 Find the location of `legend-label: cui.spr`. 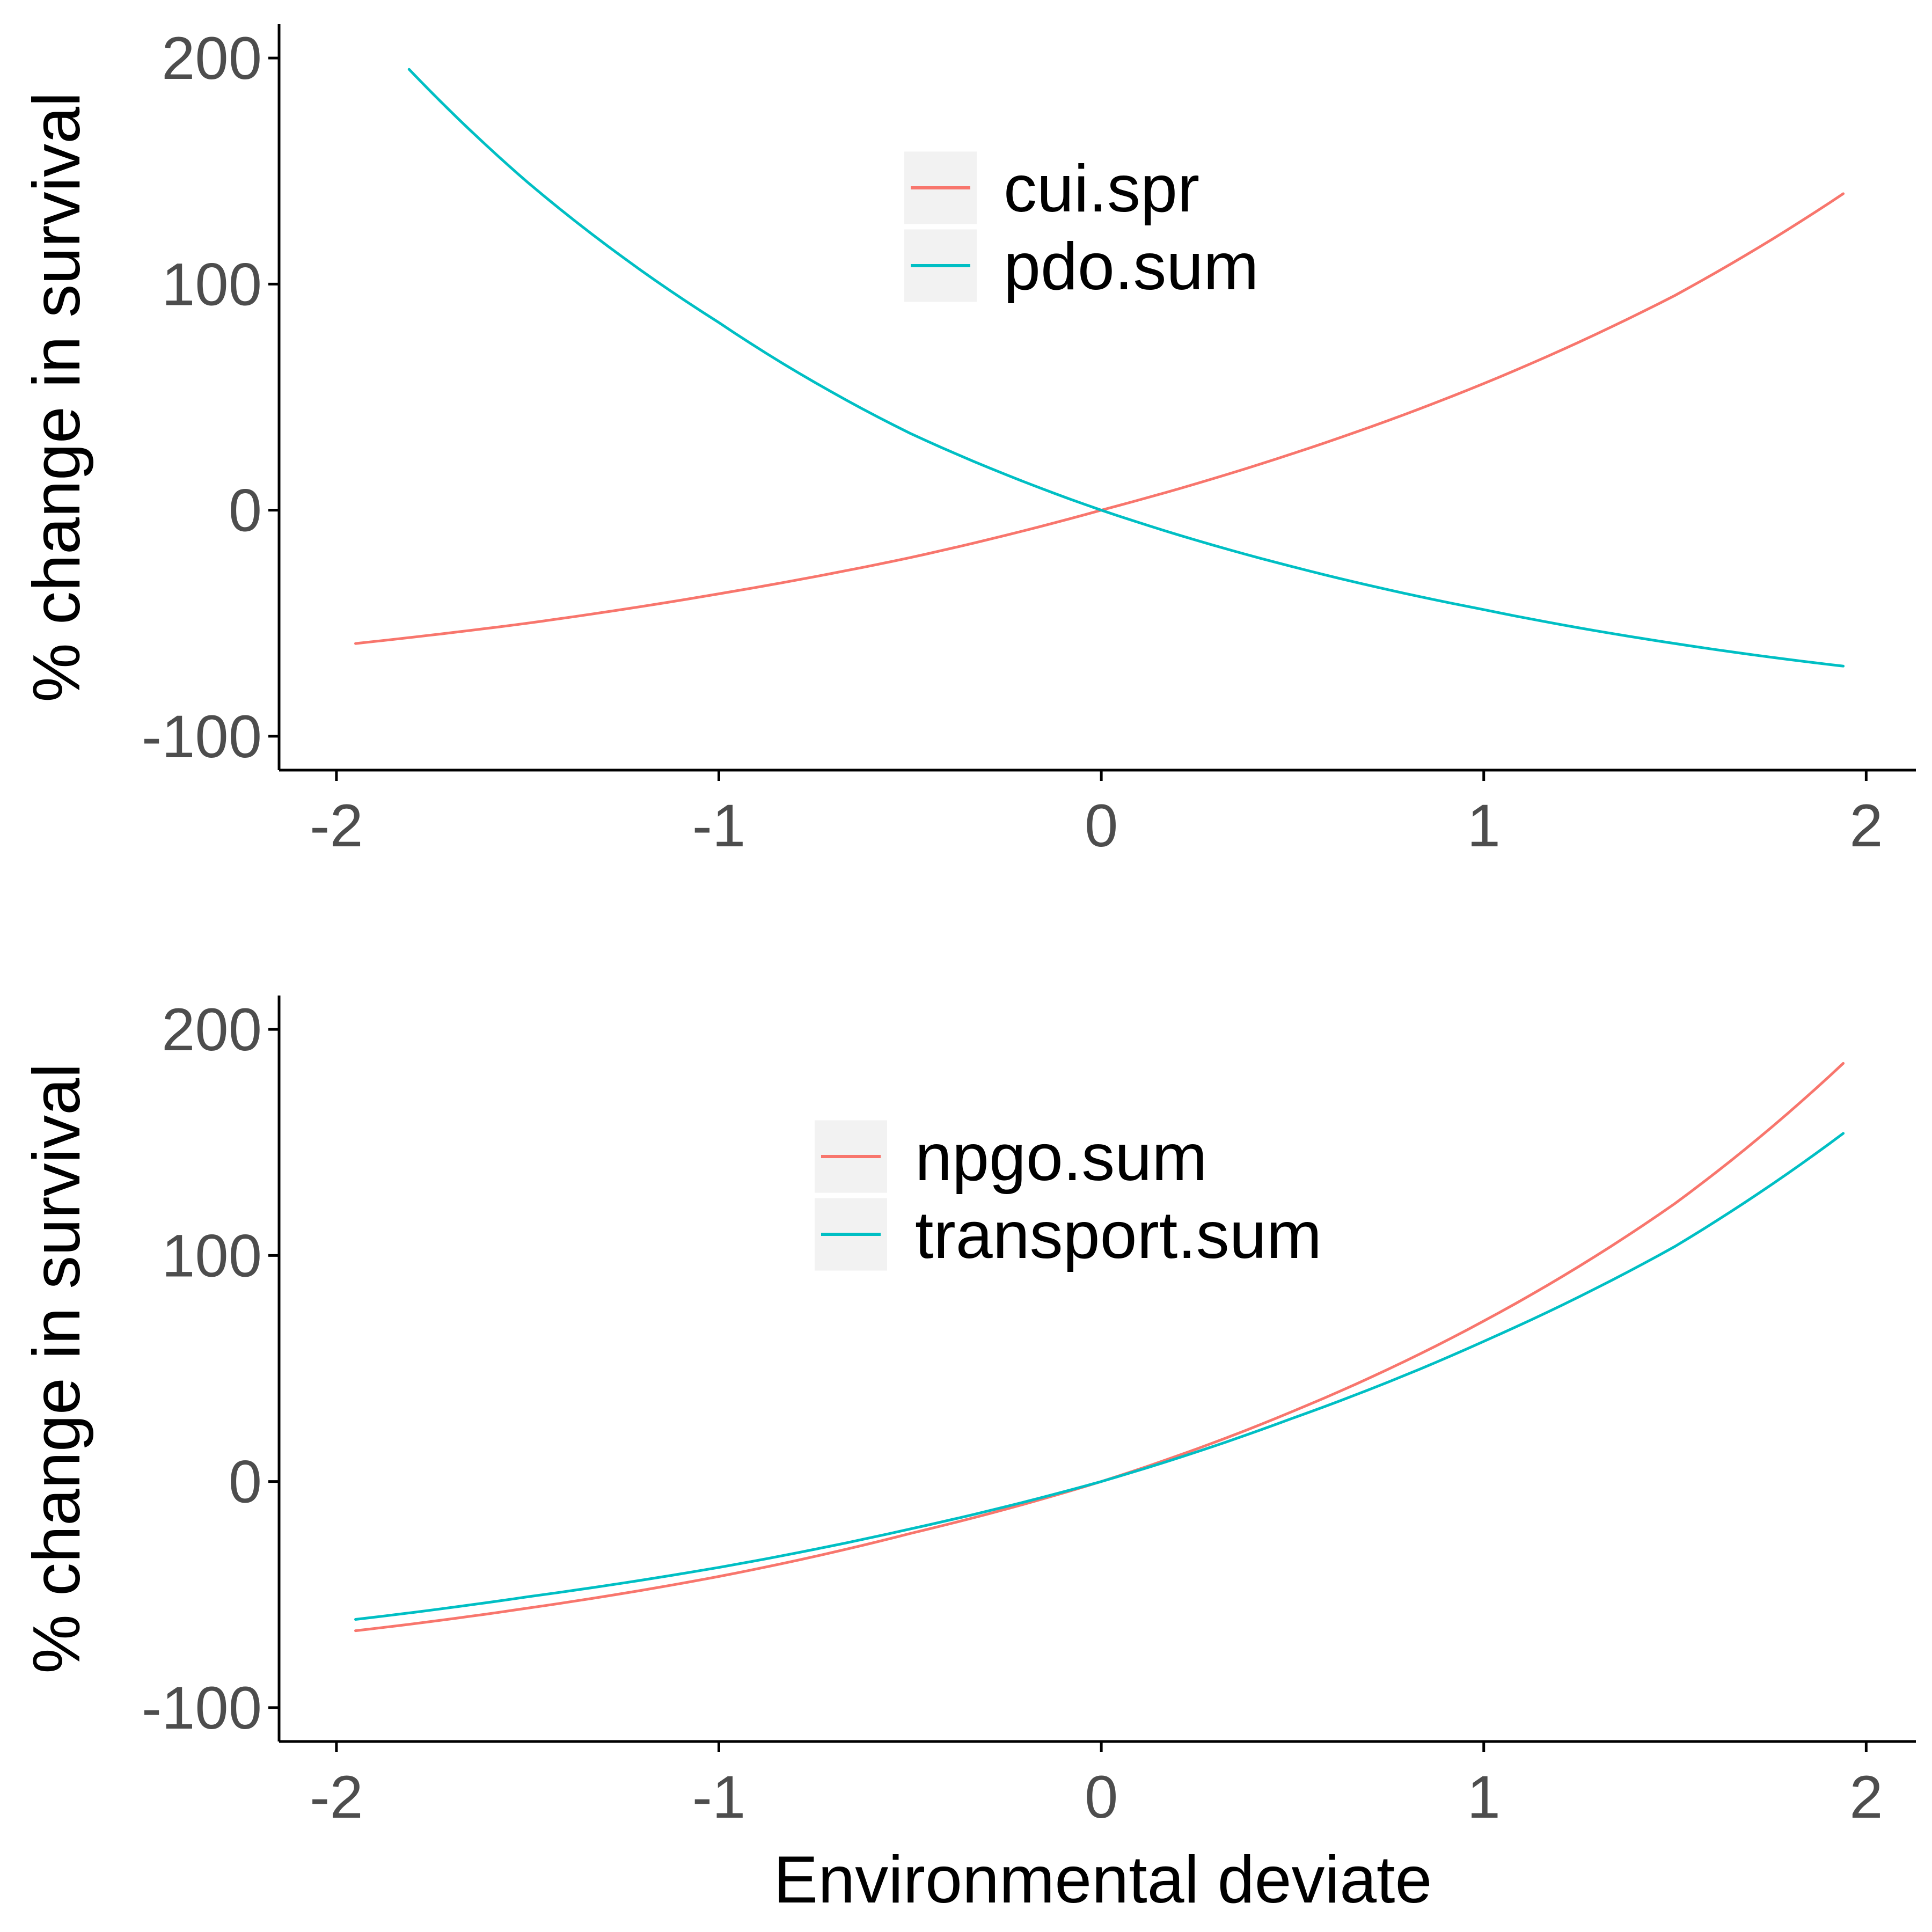

legend-label: cui.spr is located at coordinates (1101, 189).